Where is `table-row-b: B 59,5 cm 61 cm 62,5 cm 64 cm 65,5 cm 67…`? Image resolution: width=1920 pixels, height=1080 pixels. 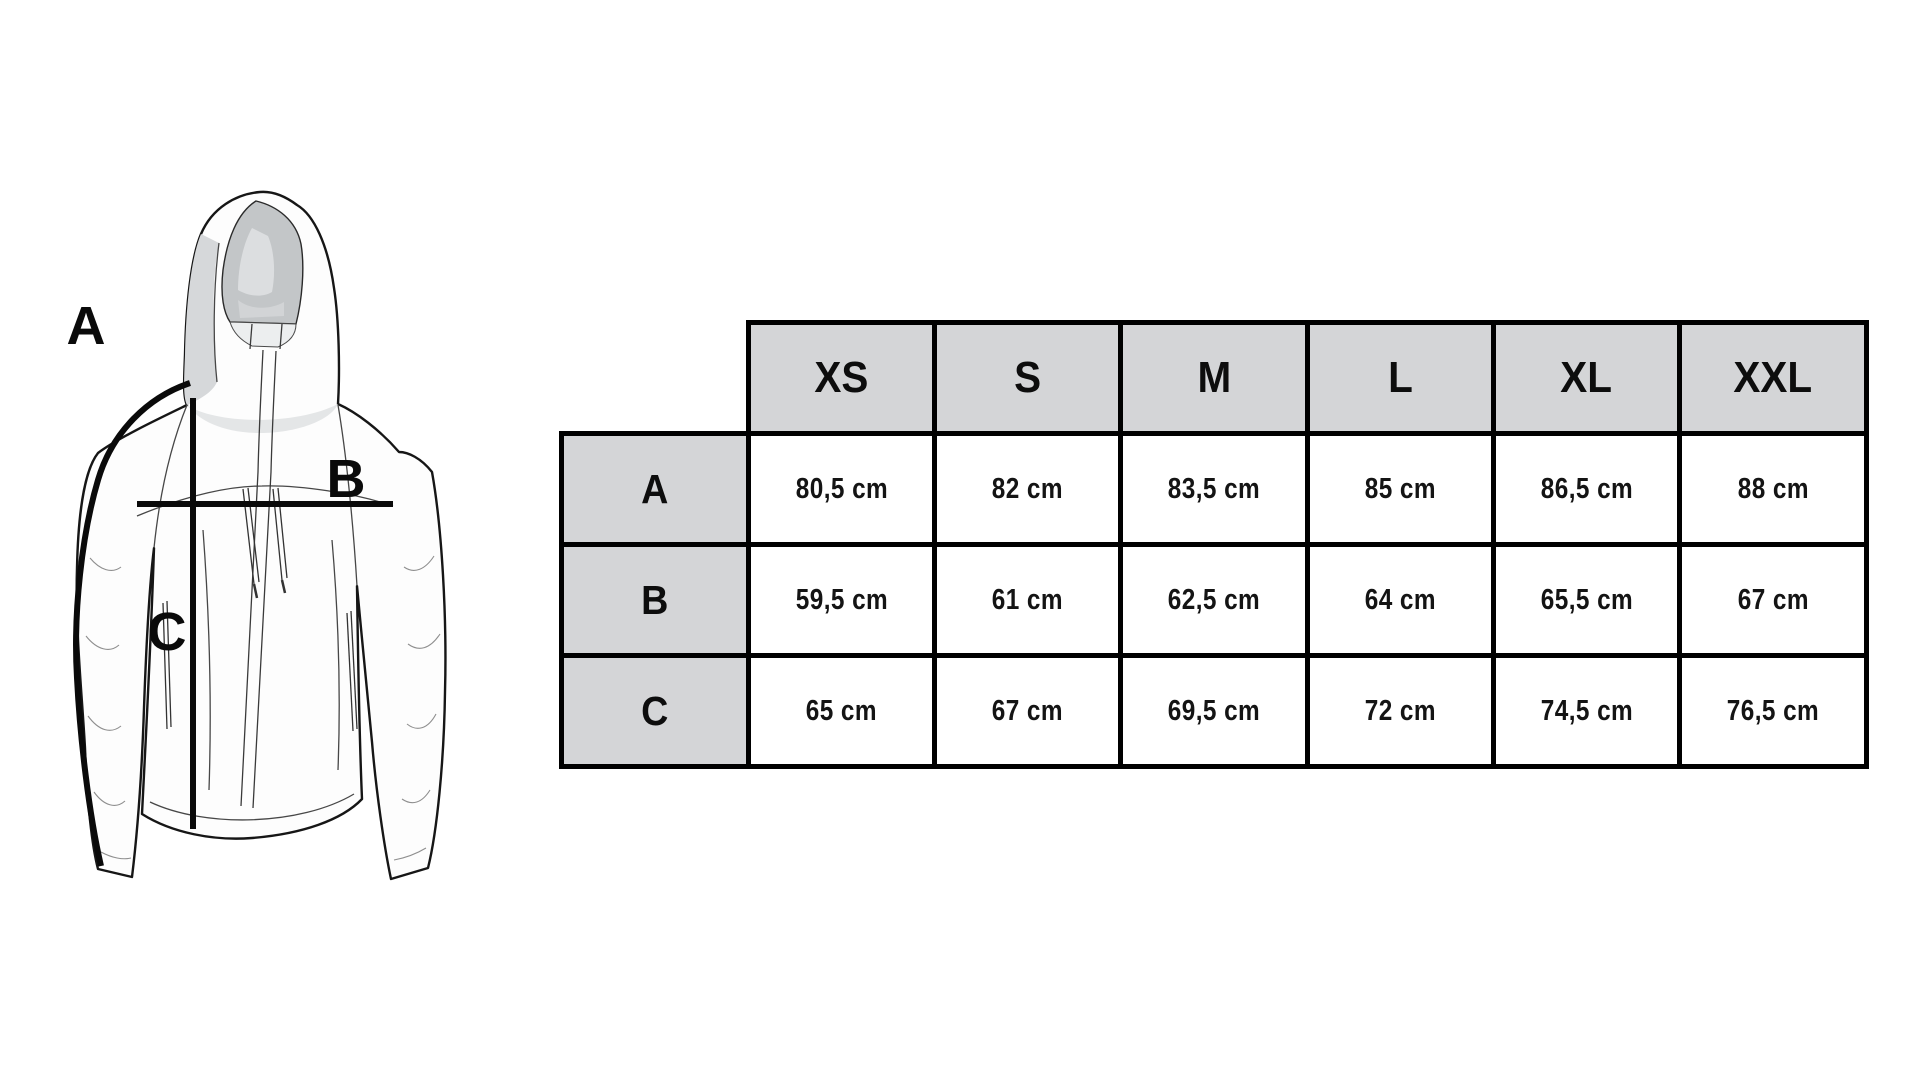
table-row-b: B 59,5 cm 61 cm 62,5 cm 64 cm 65,5 cm 67… is located at coordinates (1214, 600).